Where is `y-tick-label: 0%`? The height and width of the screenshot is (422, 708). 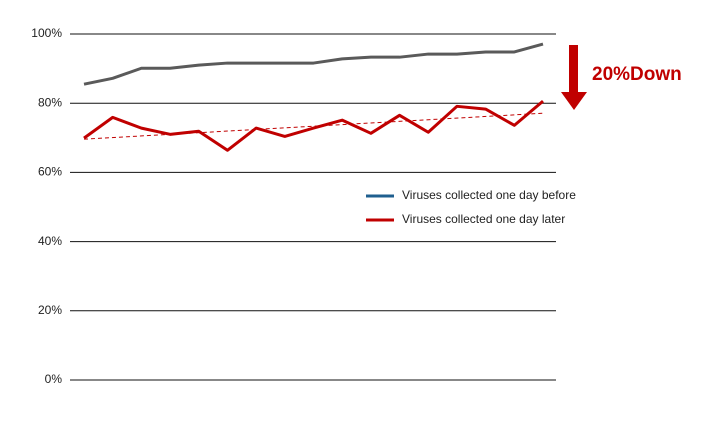
y-tick-label: 0% is located at coordinates (54, 379).